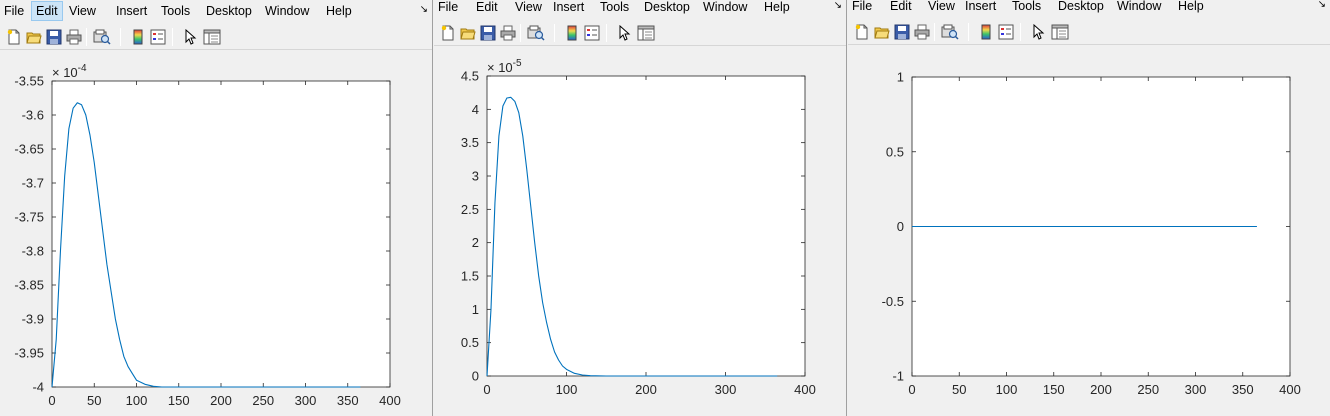  What do you see at coordinates (94, 400) in the screenshot?
I see `x-tick-label: 50` at bounding box center [94, 400].